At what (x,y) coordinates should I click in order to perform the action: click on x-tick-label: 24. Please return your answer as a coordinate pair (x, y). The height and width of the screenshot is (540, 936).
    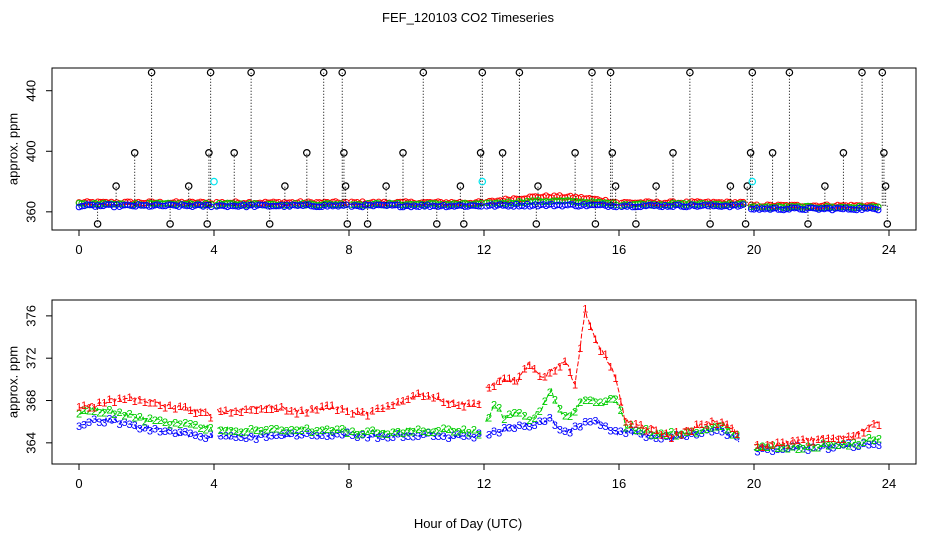
    Looking at the image, I should click on (889, 483).